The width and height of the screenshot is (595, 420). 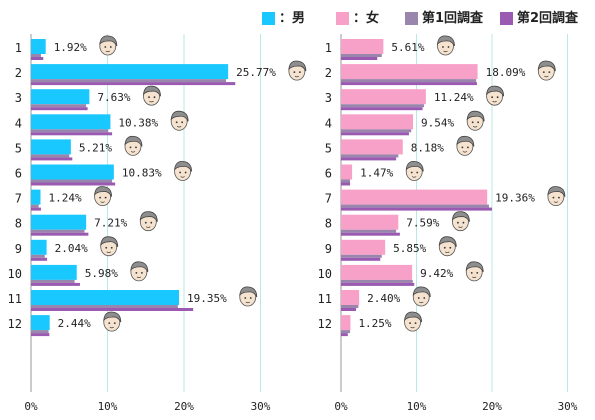 I want to click on male-tick-label: 30%, so click(x=261, y=406).